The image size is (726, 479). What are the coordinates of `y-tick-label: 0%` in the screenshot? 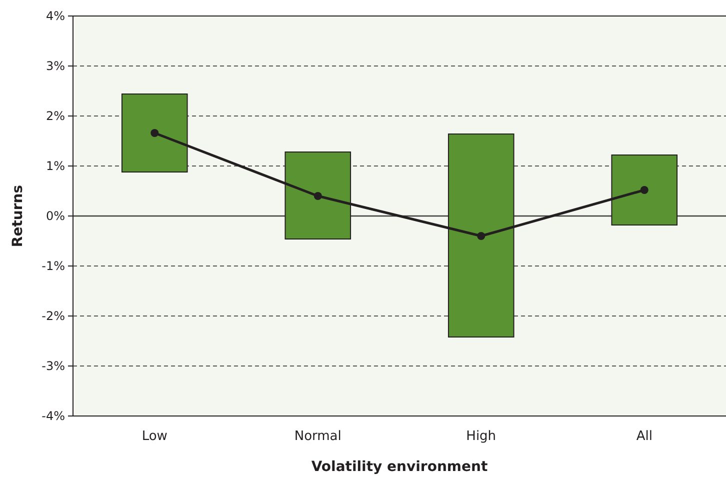 It's located at (55, 216).